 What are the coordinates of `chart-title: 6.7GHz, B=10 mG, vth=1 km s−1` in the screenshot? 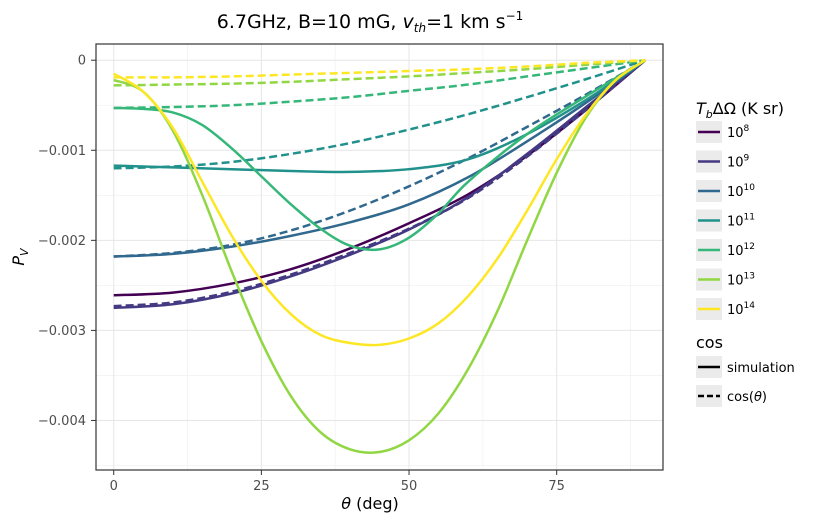 It's located at (370, 22).